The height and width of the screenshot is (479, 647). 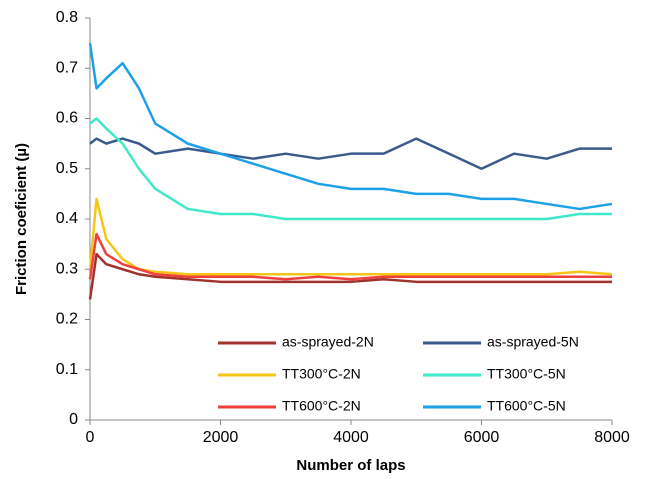 What do you see at coordinates (482, 437) in the screenshot?
I see `x-tick-label: 6000` at bounding box center [482, 437].